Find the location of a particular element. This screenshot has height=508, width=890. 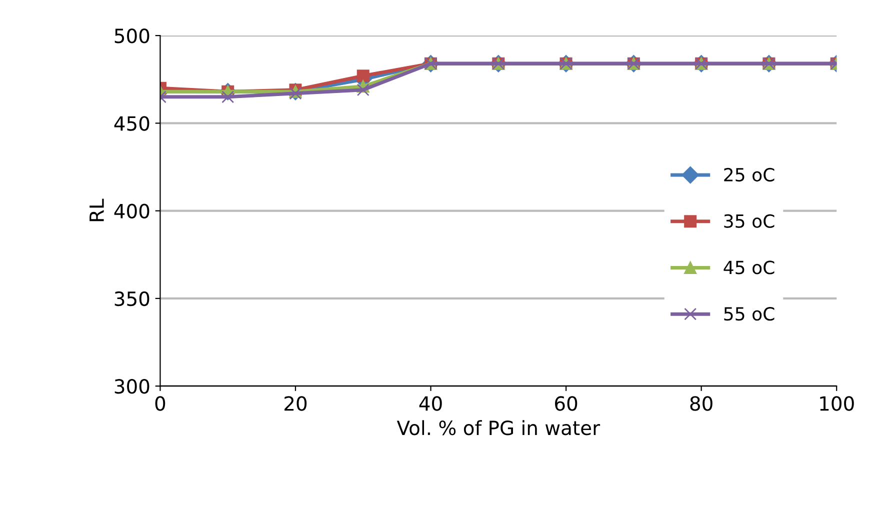

x-tick-label: 60 is located at coordinates (566, 403).